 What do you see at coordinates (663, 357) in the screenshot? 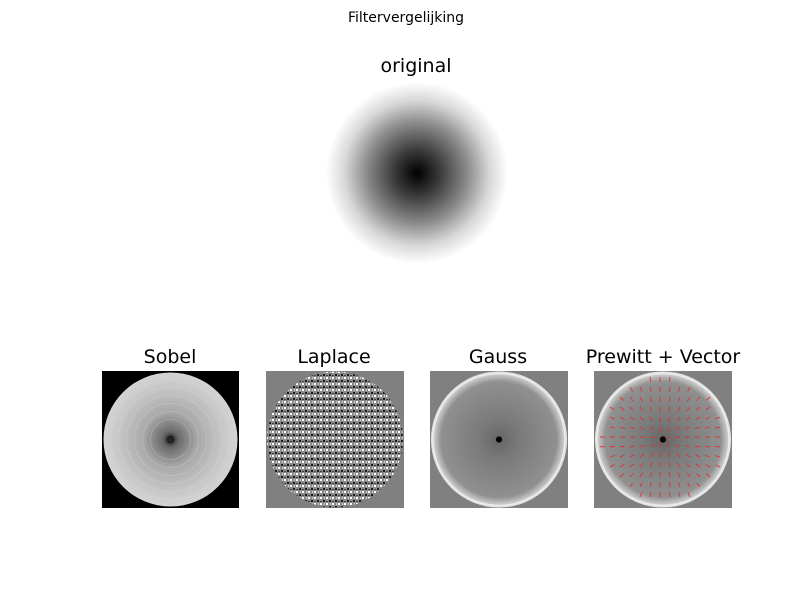
I see `prewitt-title: Prewitt + Vector` at bounding box center [663, 357].